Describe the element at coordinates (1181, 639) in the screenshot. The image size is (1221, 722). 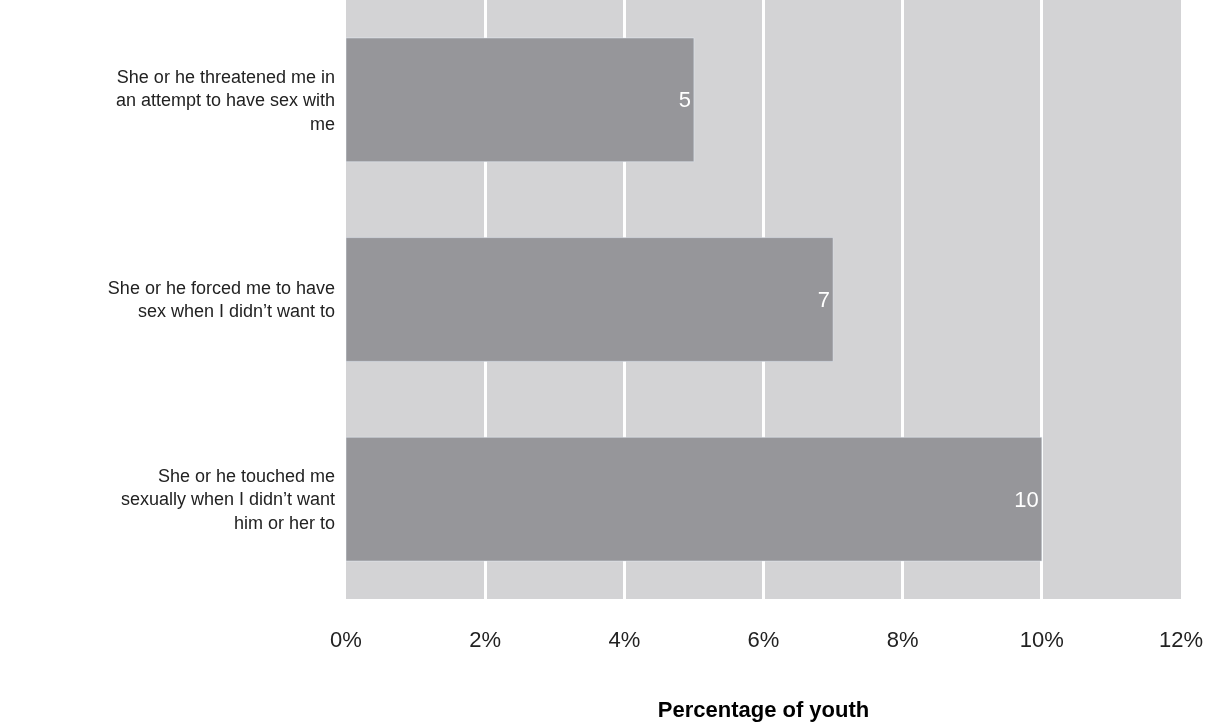
I see `x-tick-label: 12%` at that location.